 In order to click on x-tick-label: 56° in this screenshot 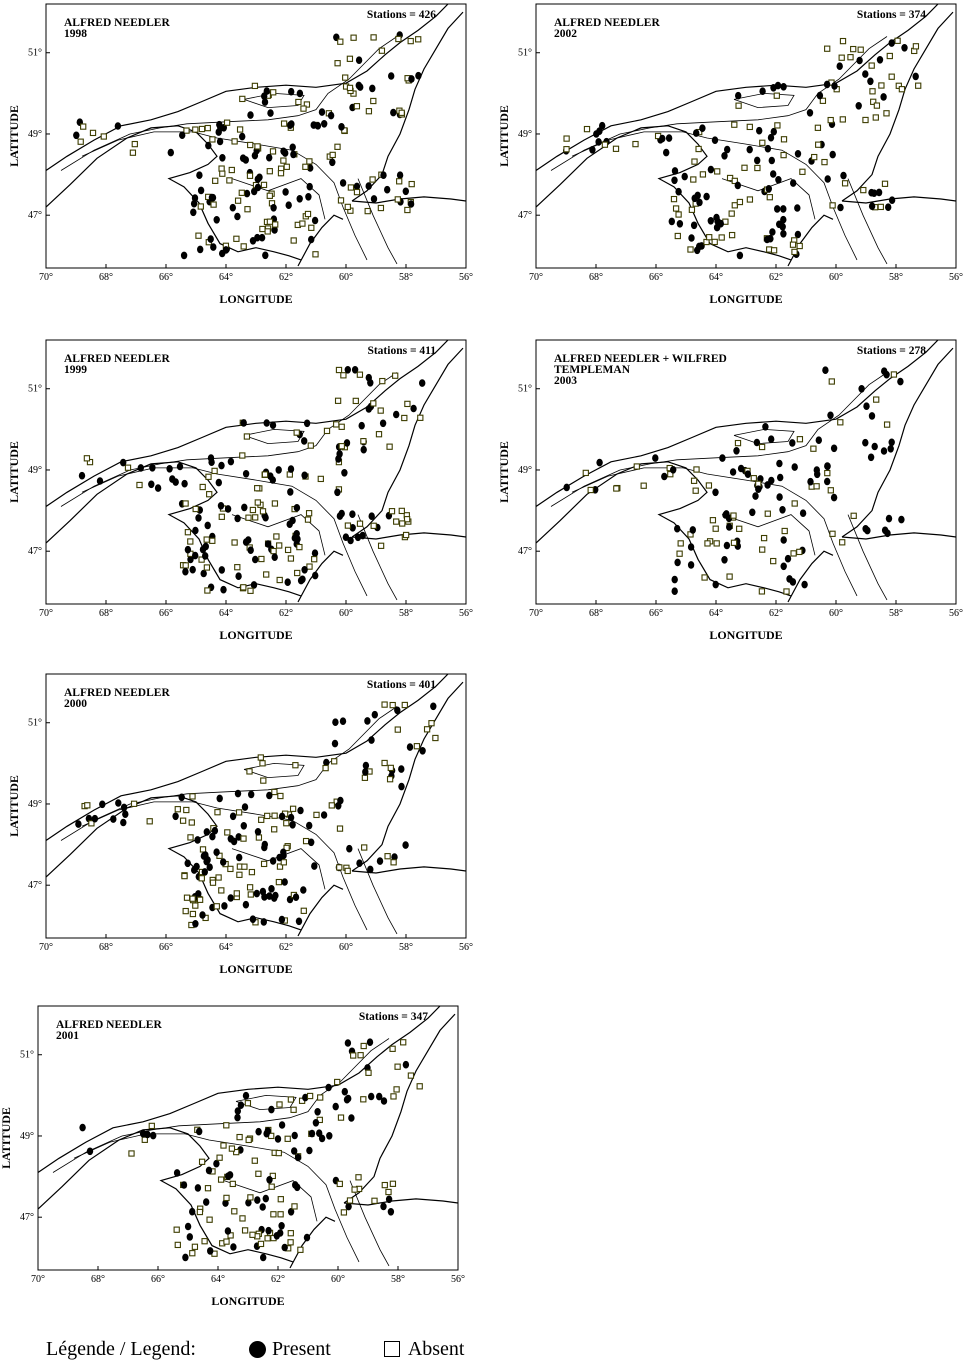, I will do `click(458, 1279)`.